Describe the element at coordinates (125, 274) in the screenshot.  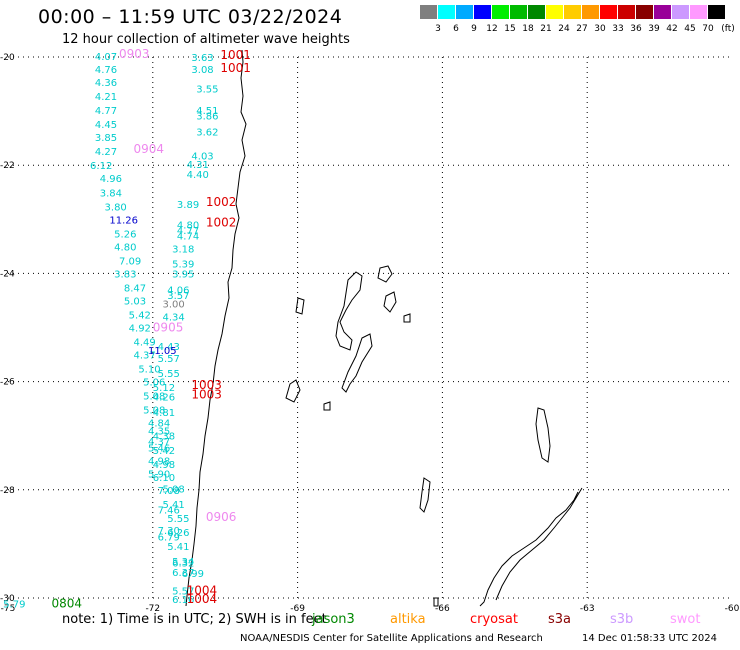
I see `wave-height-label: 3.83` at that location.